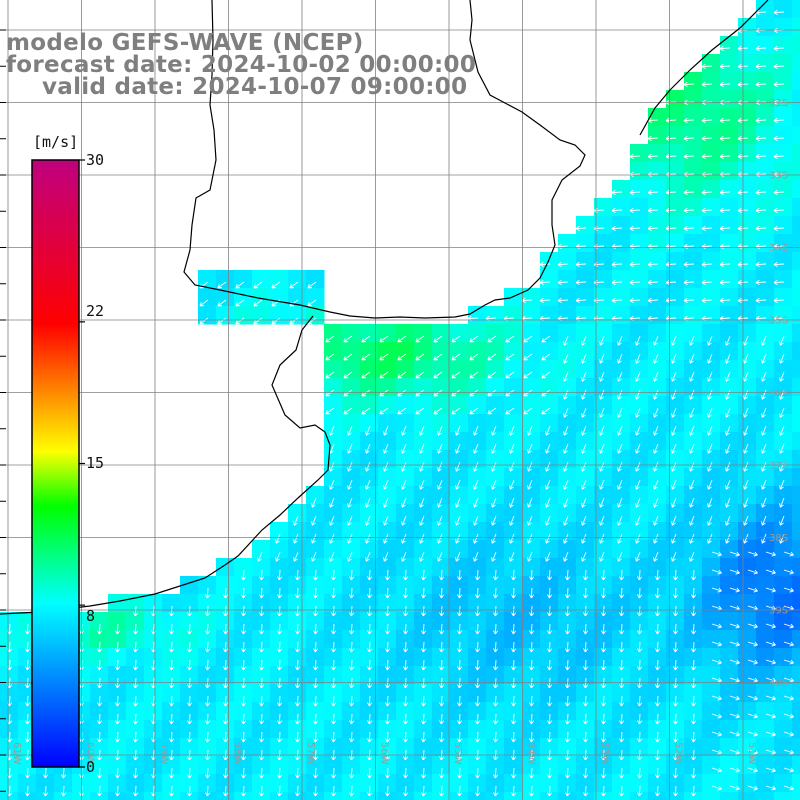 This screenshot has width=800, height=800. What do you see at coordinates (384, 753) in the screenshot?
I see `longitude-label: 56W` at bounding box center [384, 753].